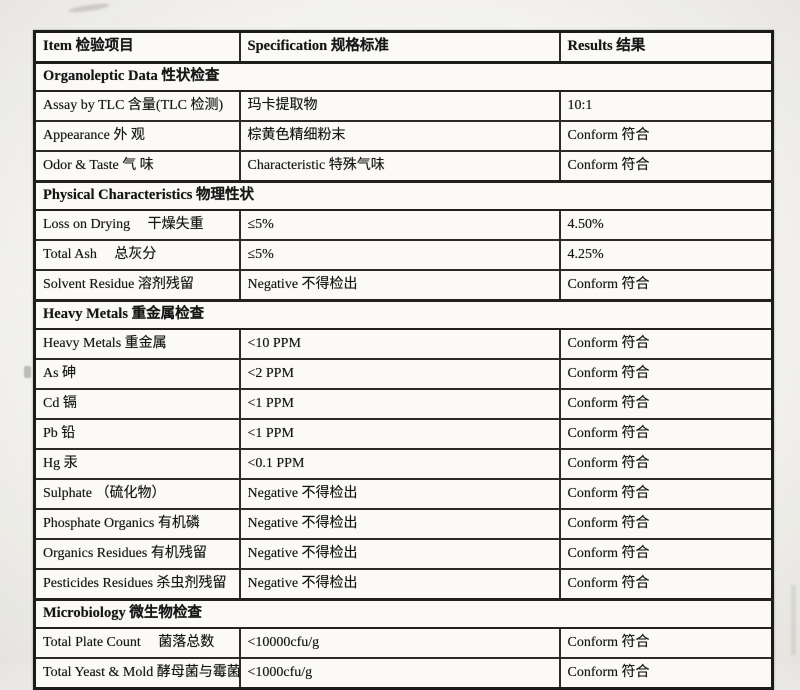 The height and width of the screenshot is (690, 800). I want to click on result-cell: 10:1, so click(666, 106).